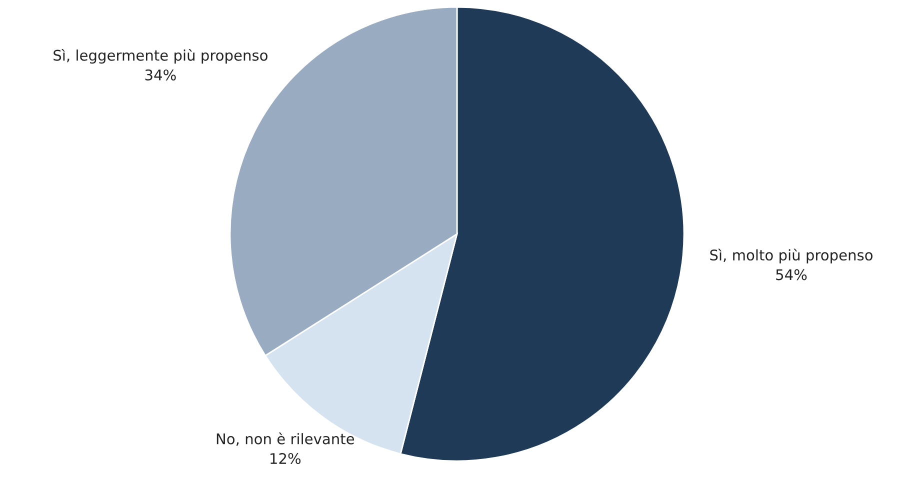 This screenshot has height=497, width=908. What do you see at coordinates (285, 439) in the screenshot?
I see `slice-label: No, non è rilevante` at bounding box center [285, 439].